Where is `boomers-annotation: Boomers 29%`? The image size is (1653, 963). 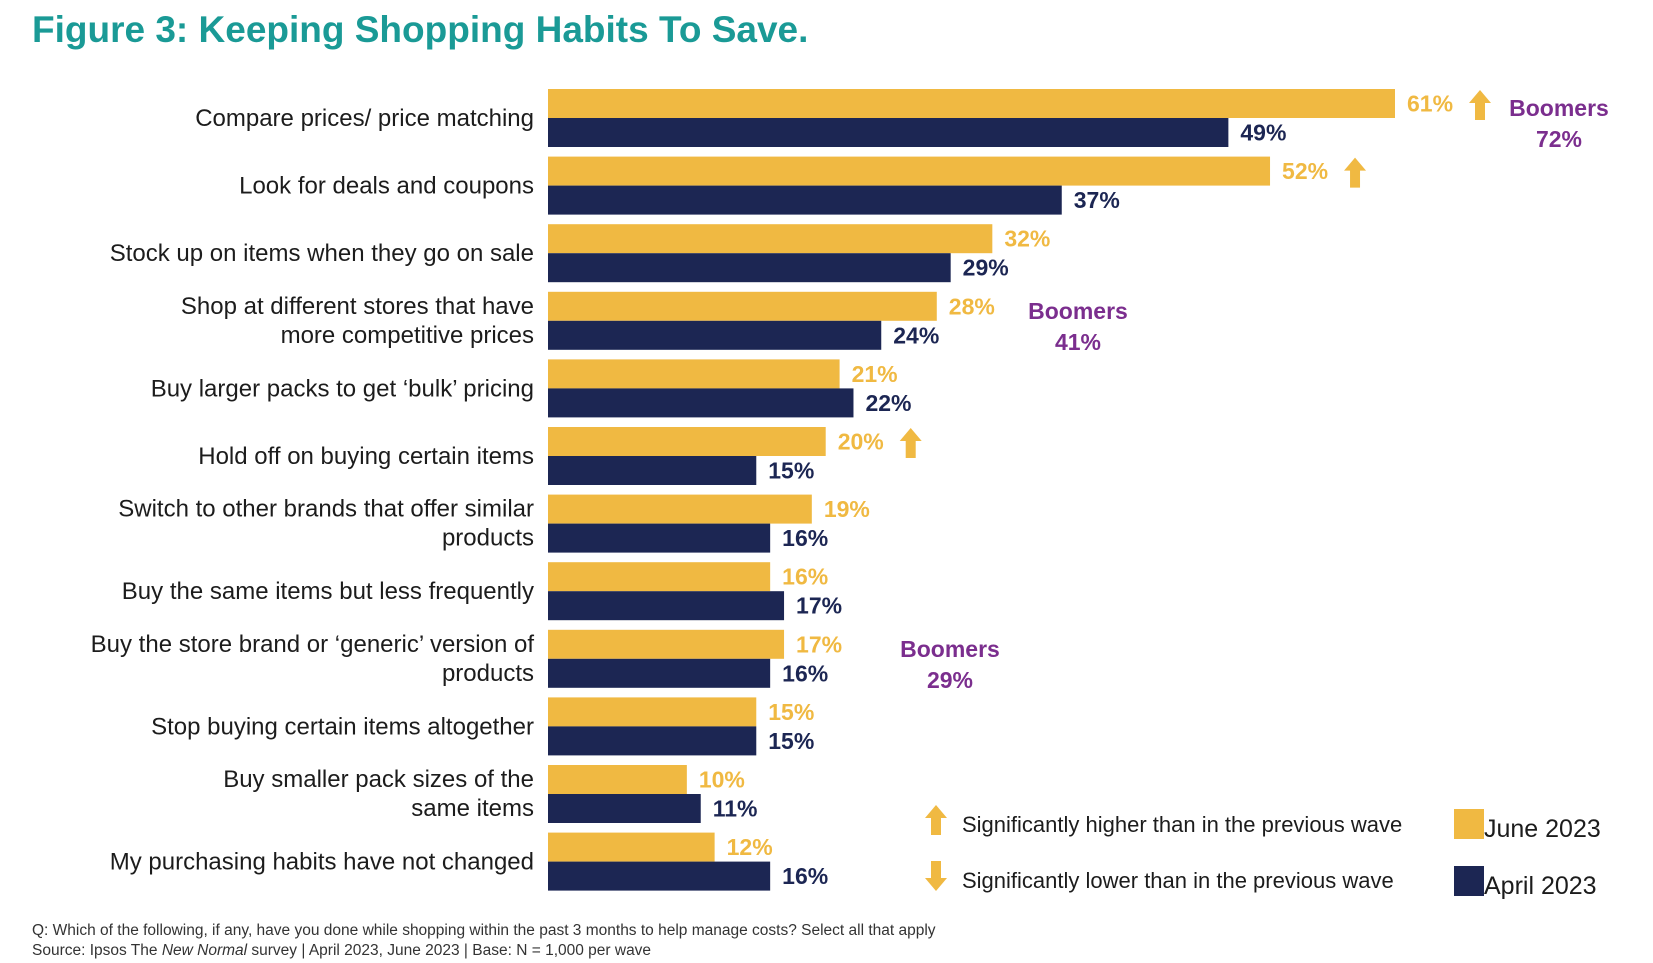 boomers-annotation: Boomers 29% is located at coordinates (950, 664).